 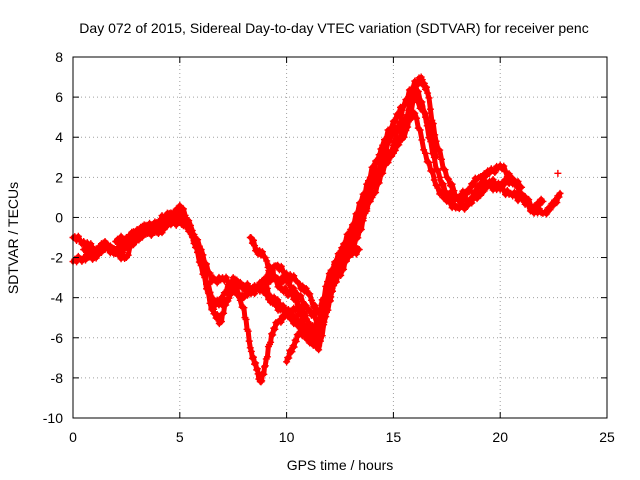 What do you see at coordinates (57, 258) in the screenshot?
I see `y-tick-label: -2` at bounding box center [57, 258].